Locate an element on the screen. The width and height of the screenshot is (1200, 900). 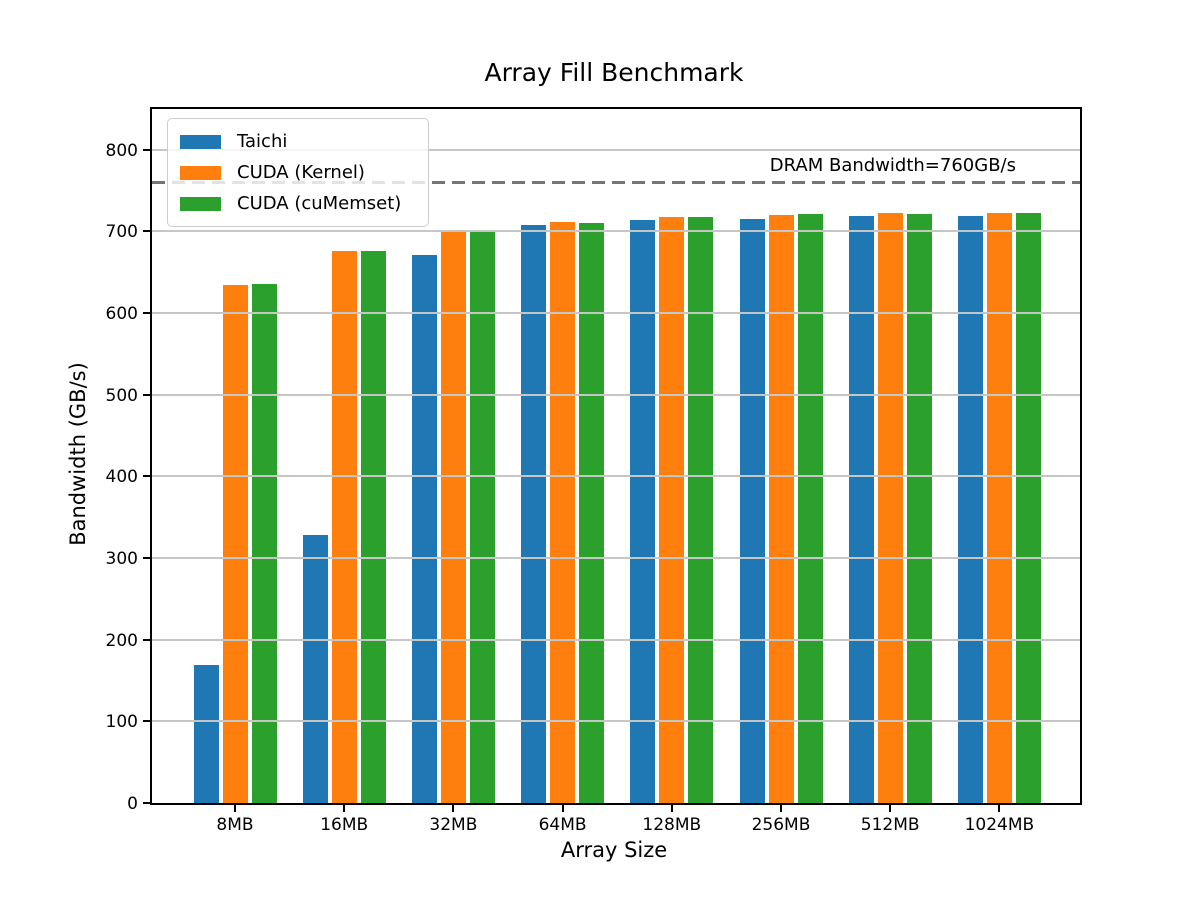
gridline-y700 is located at coordinates (616, 231).